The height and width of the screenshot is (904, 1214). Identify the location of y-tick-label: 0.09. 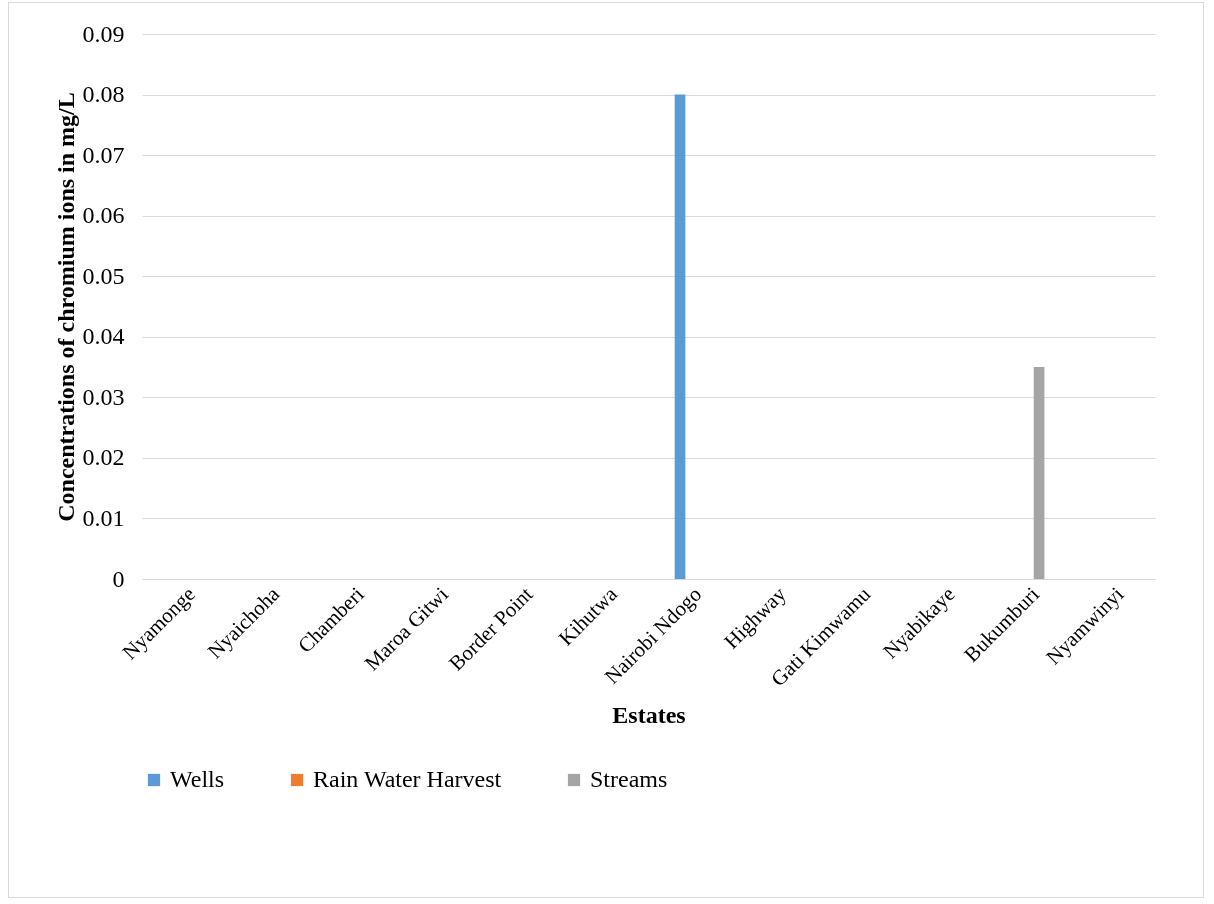
(103, 33).